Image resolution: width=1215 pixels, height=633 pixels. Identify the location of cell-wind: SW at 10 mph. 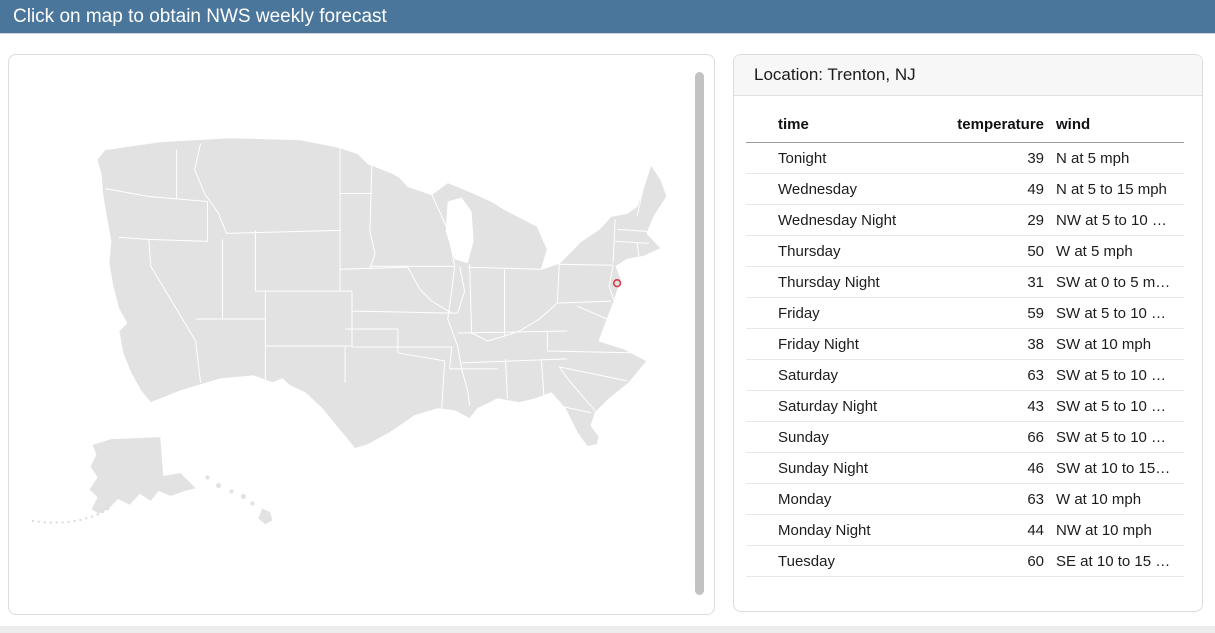
(1114, 344).